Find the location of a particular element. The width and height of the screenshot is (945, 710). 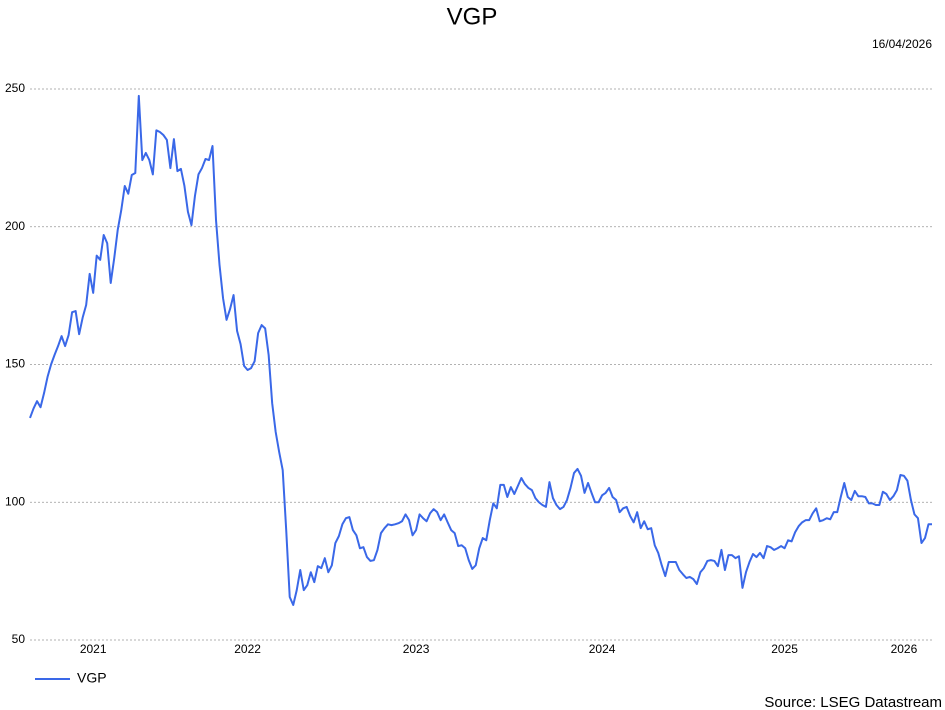

y-tick-label: 150 is located at coordinates (15, 364).